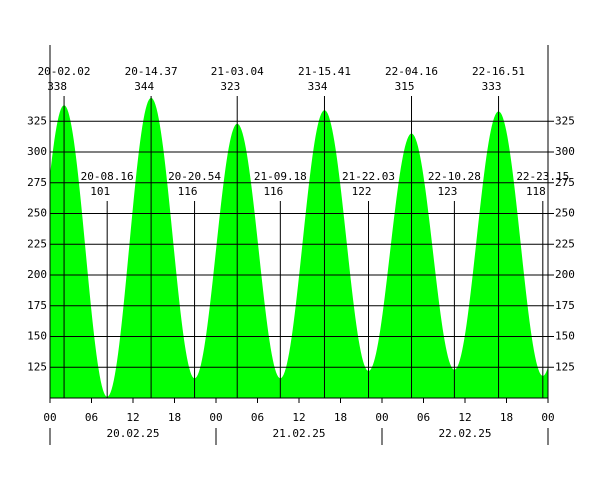 The height and width of the screenshot is (504, 600). What do you see at coordinates (454, 176) in the screenshot?
I see `extreme-time: 22-10.28` at bounding box center [454, 176].